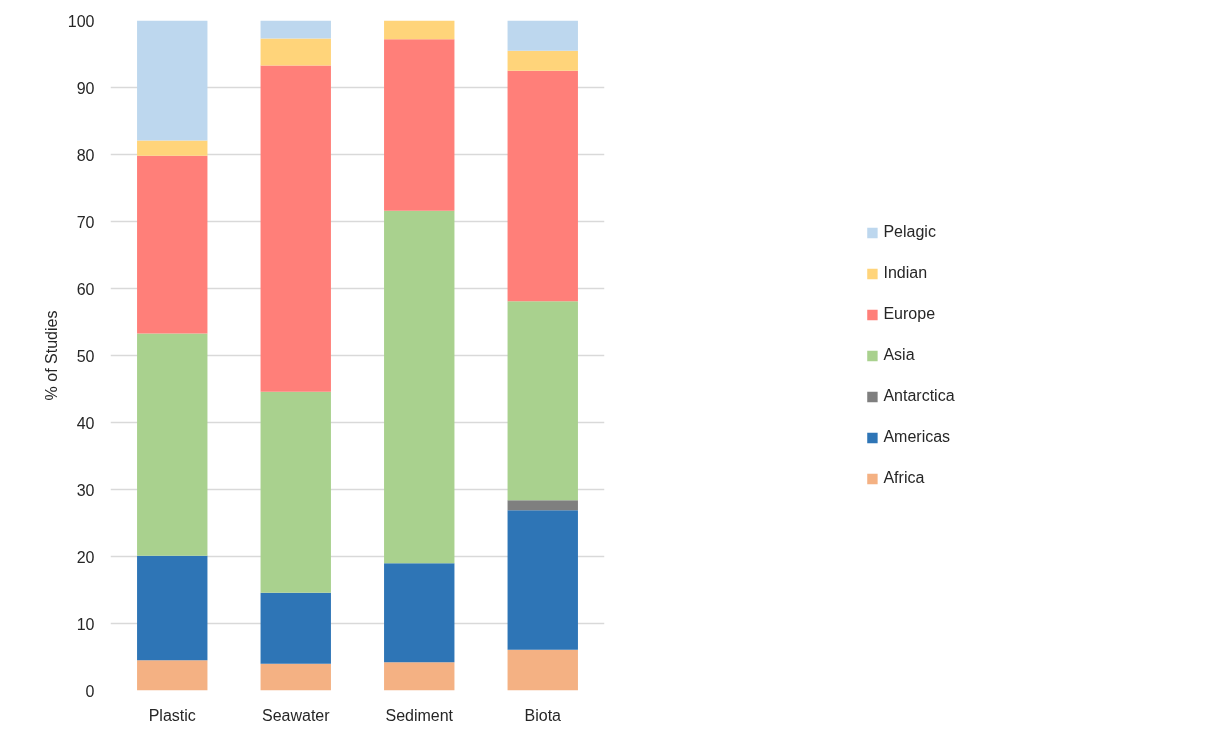  Describe the element at coordinates (85, 423) in the screenshot. I see `y-tick-label: 40` at that location.